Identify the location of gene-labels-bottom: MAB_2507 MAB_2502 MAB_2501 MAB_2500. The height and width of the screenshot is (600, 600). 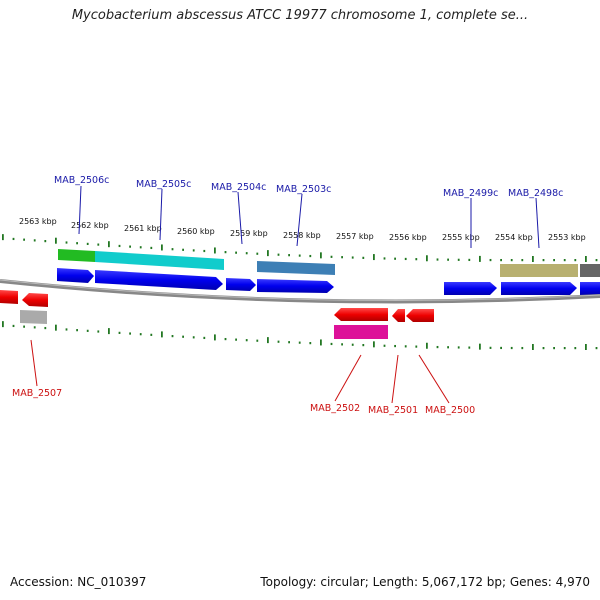
(243, 402).